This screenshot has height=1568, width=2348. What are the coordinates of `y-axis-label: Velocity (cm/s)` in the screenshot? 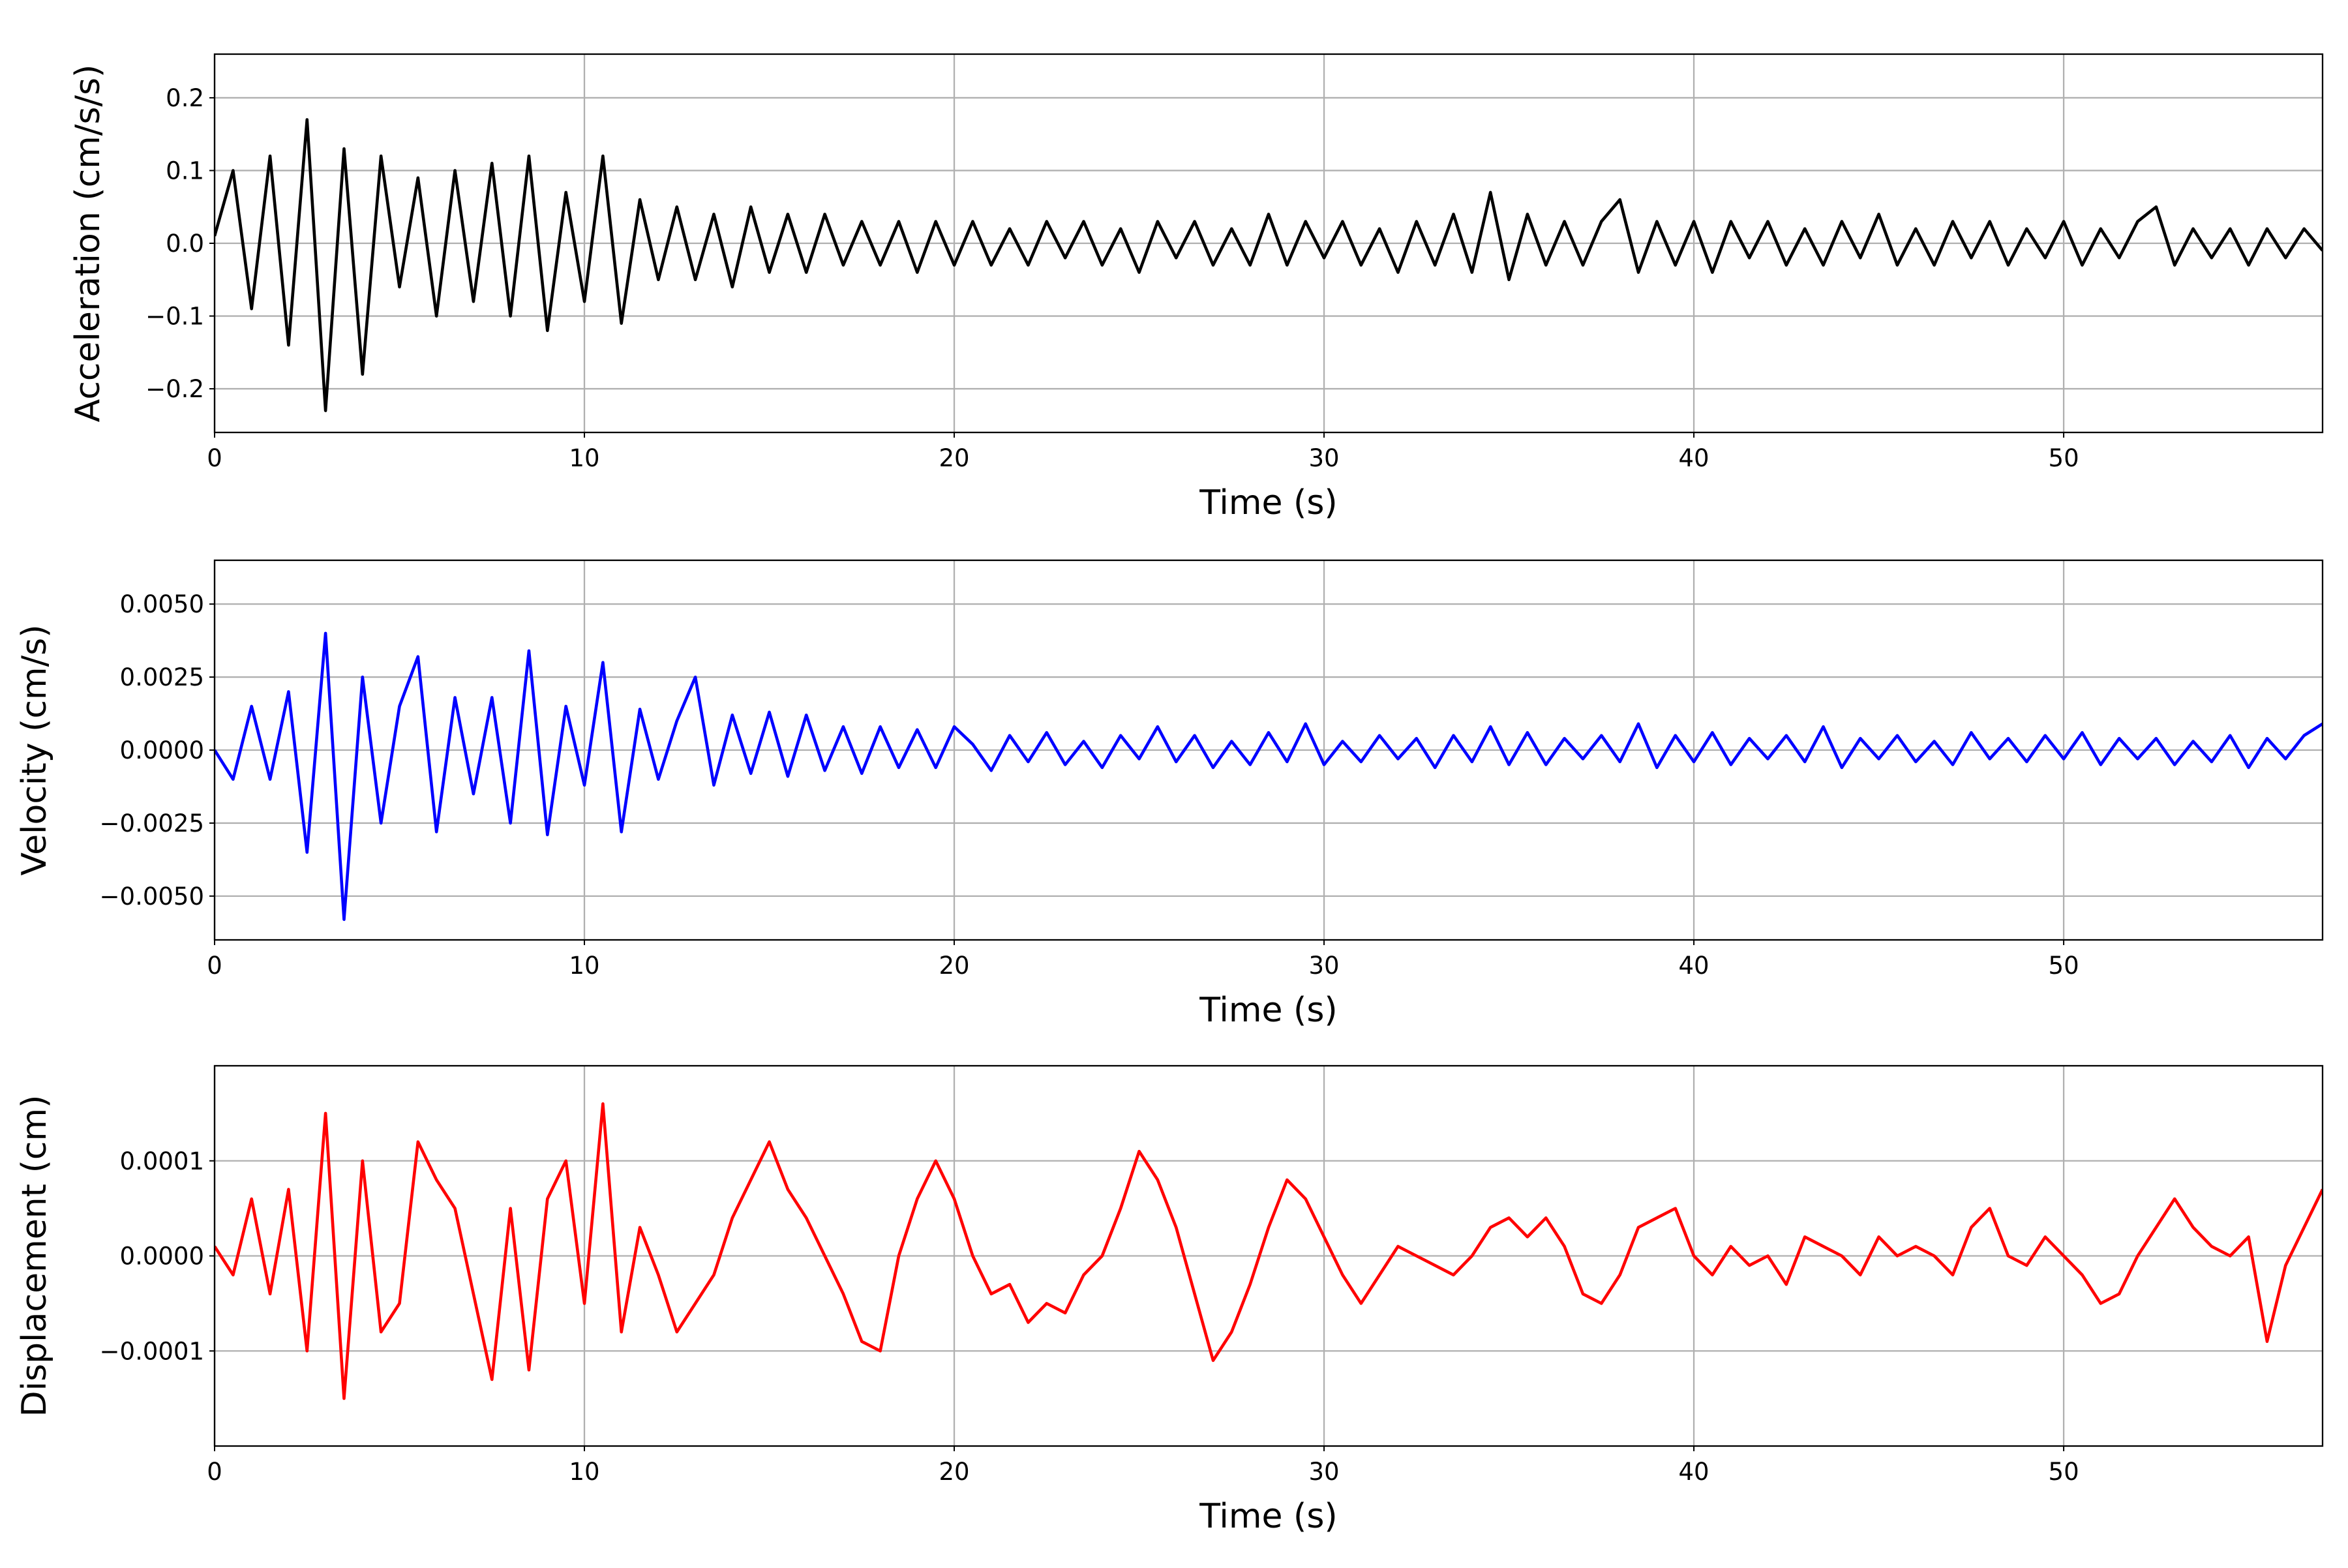 It's located at (35, 750).